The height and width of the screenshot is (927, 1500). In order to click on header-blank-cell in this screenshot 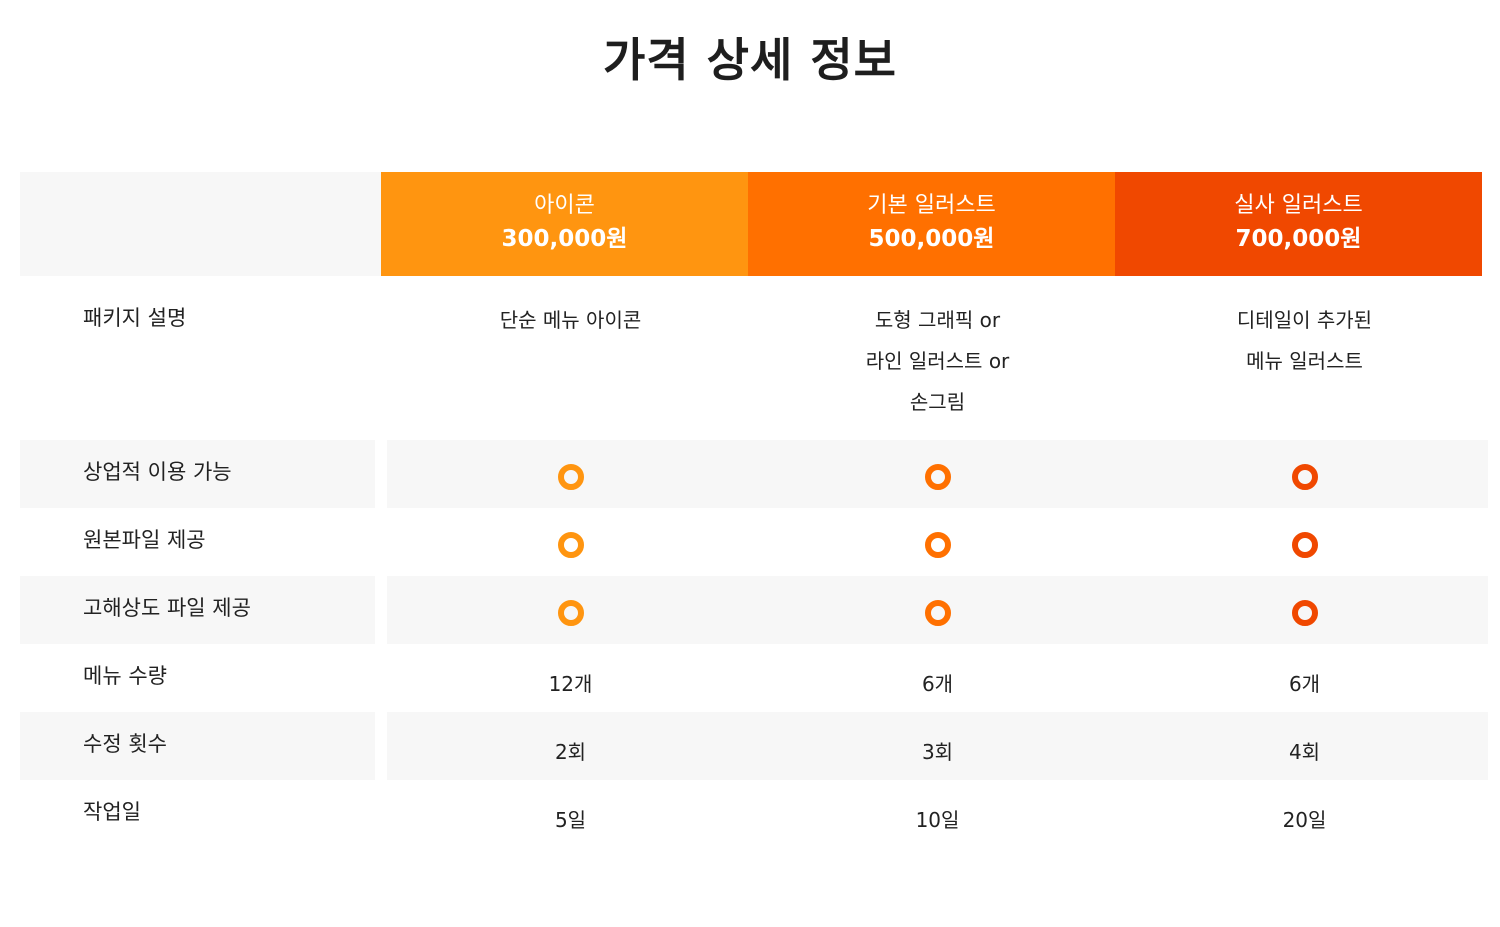, I will do `click(200, 224)`.